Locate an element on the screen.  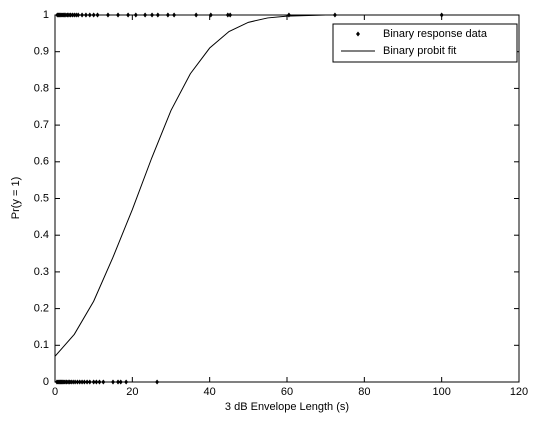
y-tick-label: 0.9 is located at coordinates (41, 52).